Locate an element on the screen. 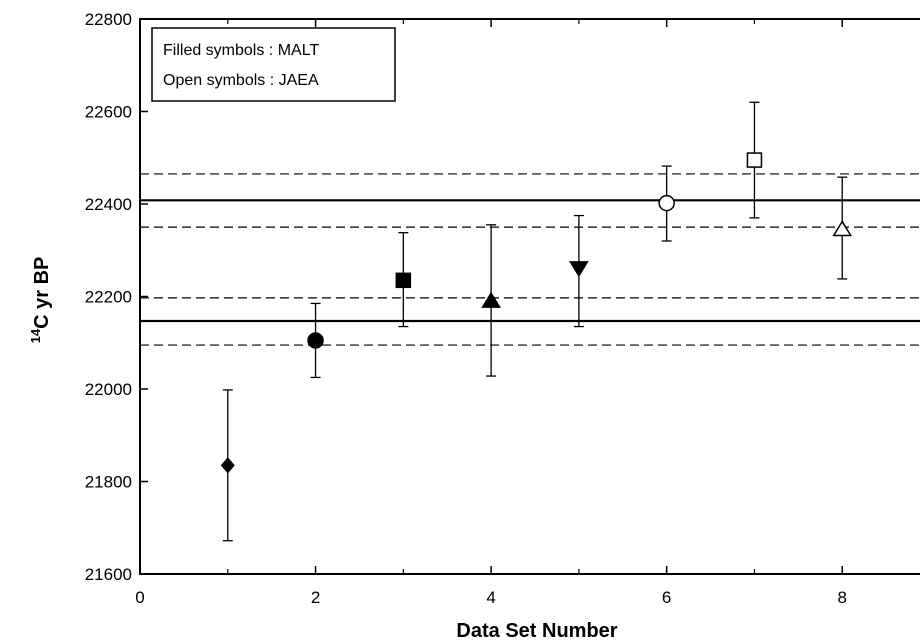  y-axis-title-main: C yr BP is located at coordinates (42, 293).